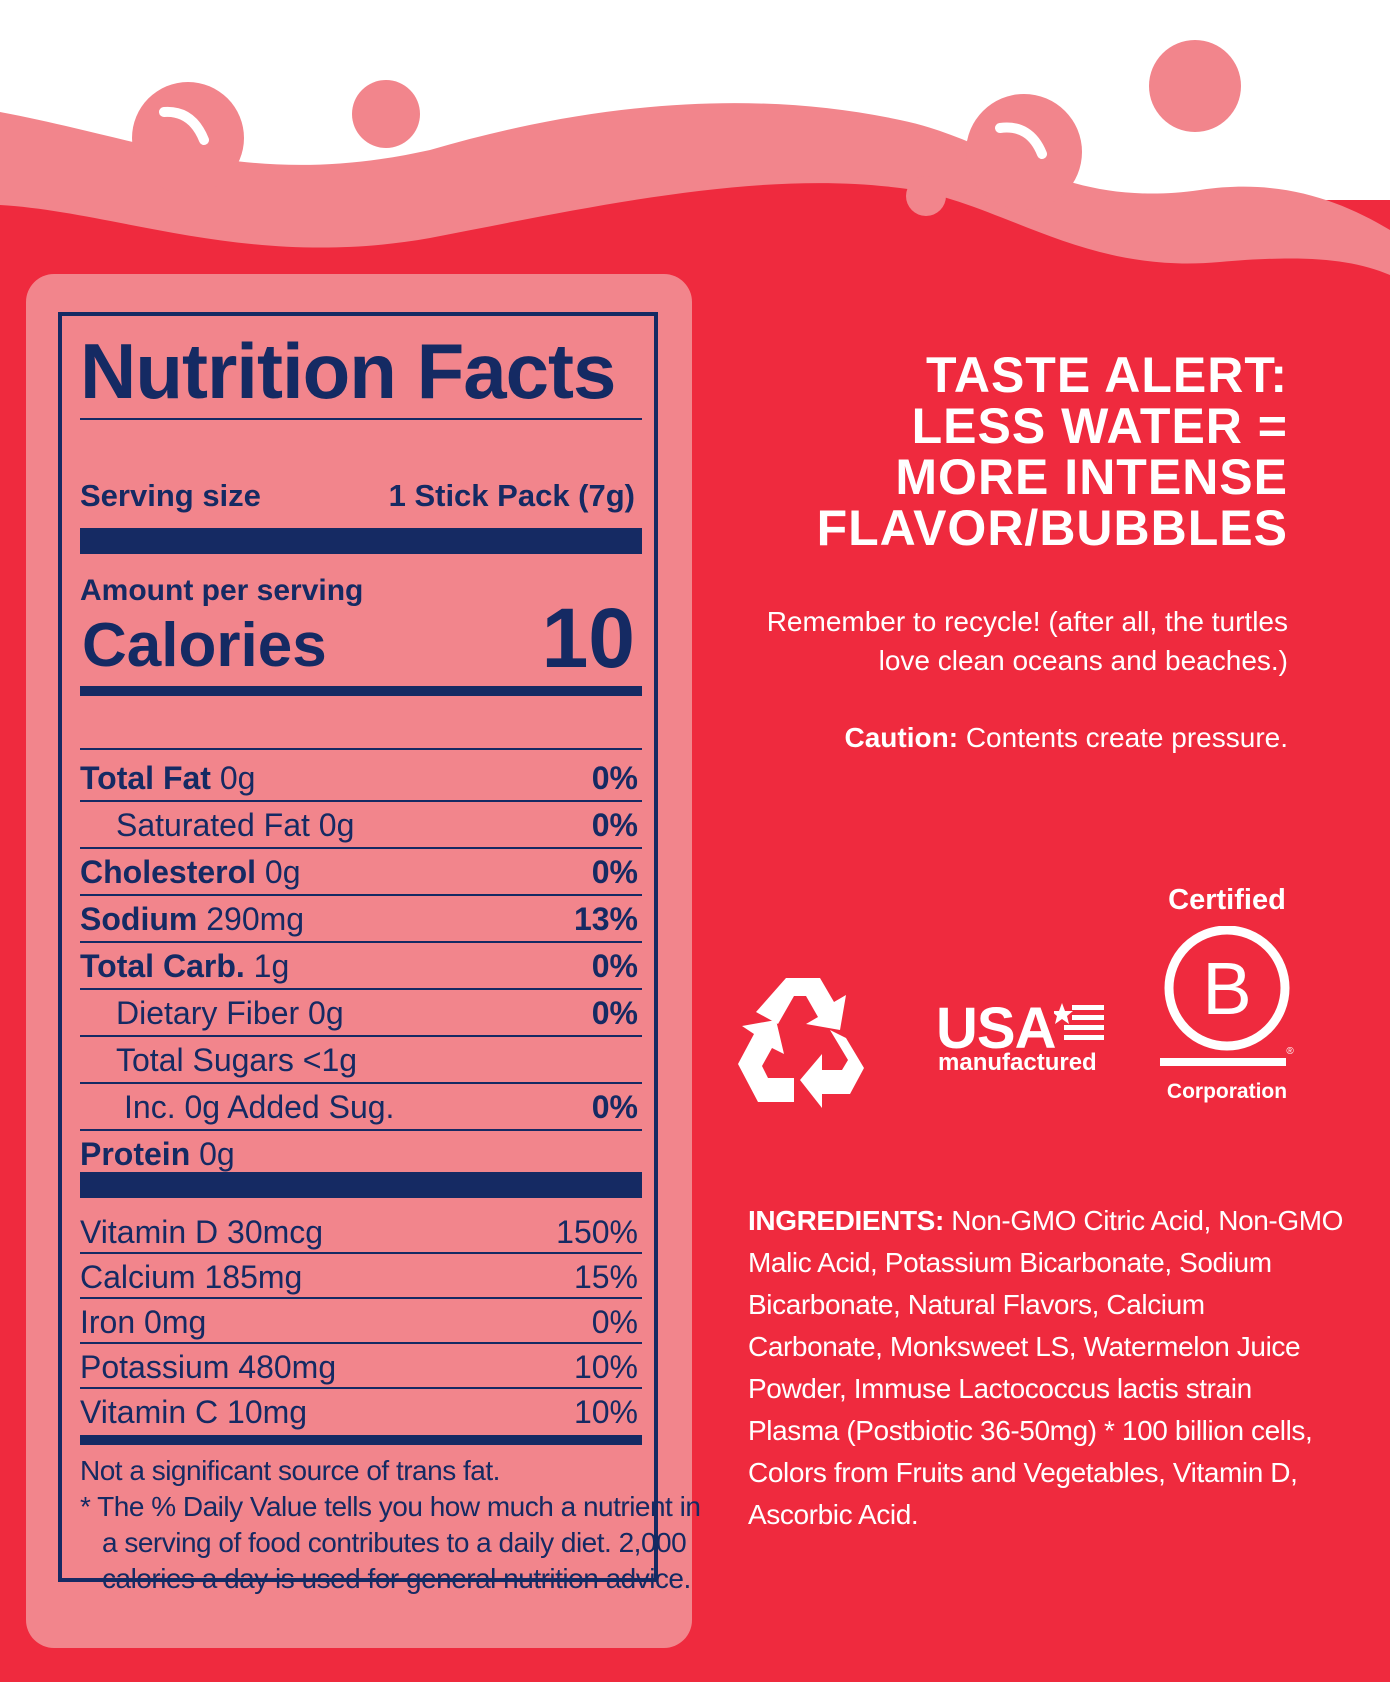 The image size is (1390, 1682). What do you see at coordinates (1017, 1062) in the screenshot?
I see `usa-subtitle: manufactured` at bounding box center [1017, 1062].